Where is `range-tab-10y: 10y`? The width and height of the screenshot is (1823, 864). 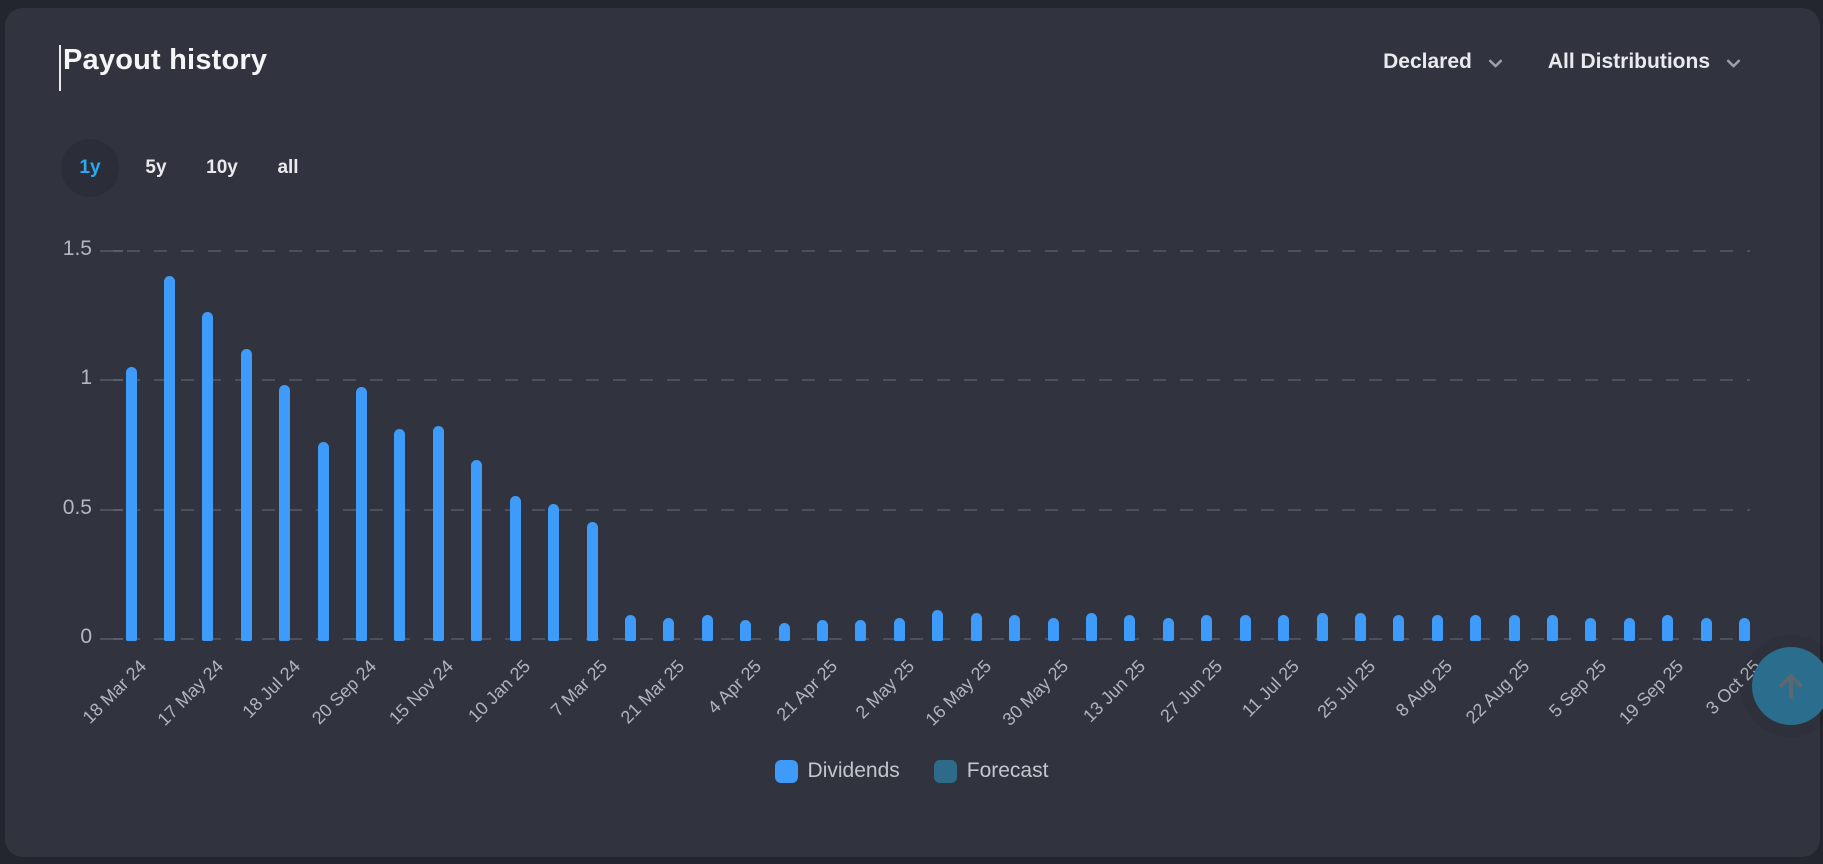
range-tab-10y: 10y is located at coordinates (222, 167).